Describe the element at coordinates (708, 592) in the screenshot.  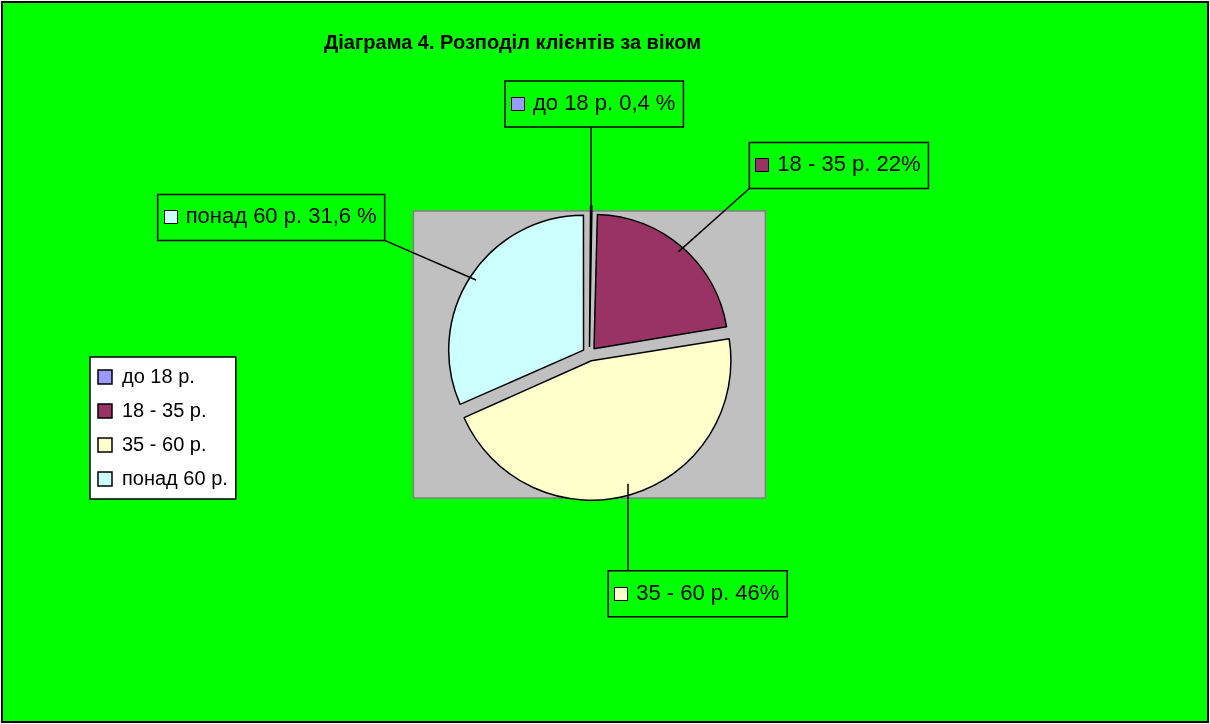
I see `category-label: 35 - 60 р. 46%` at that location.